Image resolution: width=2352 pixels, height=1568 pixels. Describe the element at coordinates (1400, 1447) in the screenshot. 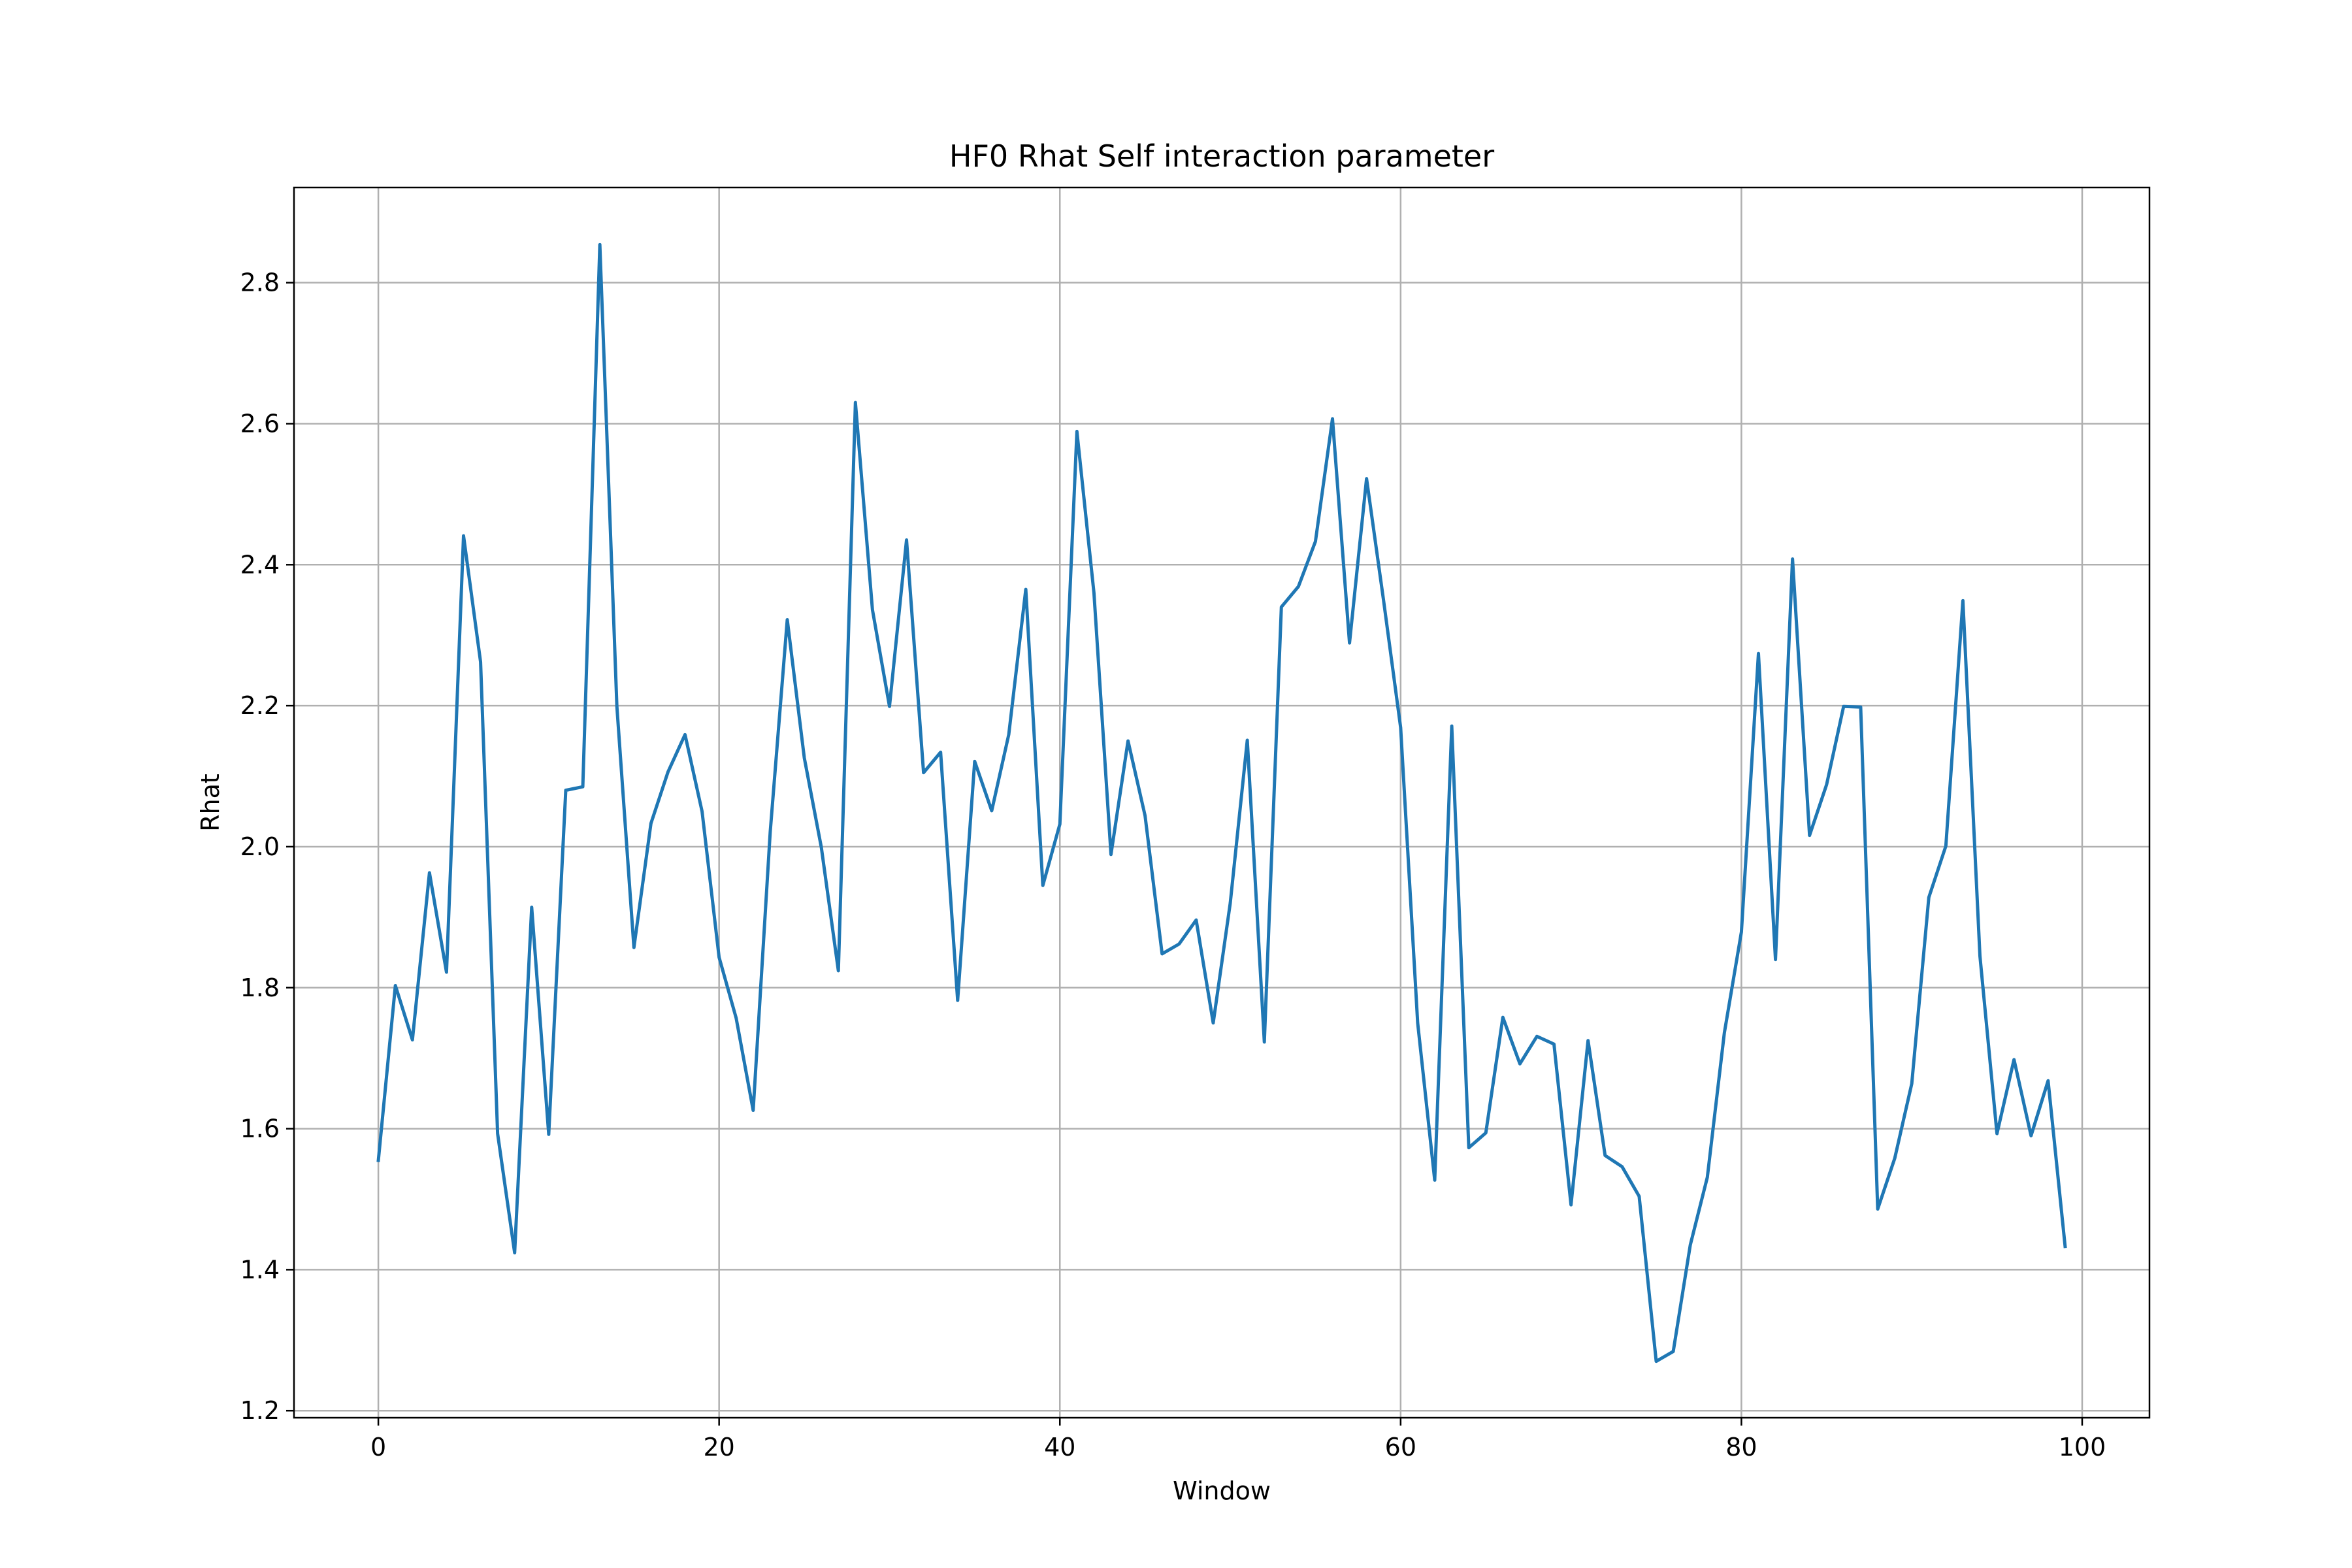

I see `x-tick-label: 60` at that location.